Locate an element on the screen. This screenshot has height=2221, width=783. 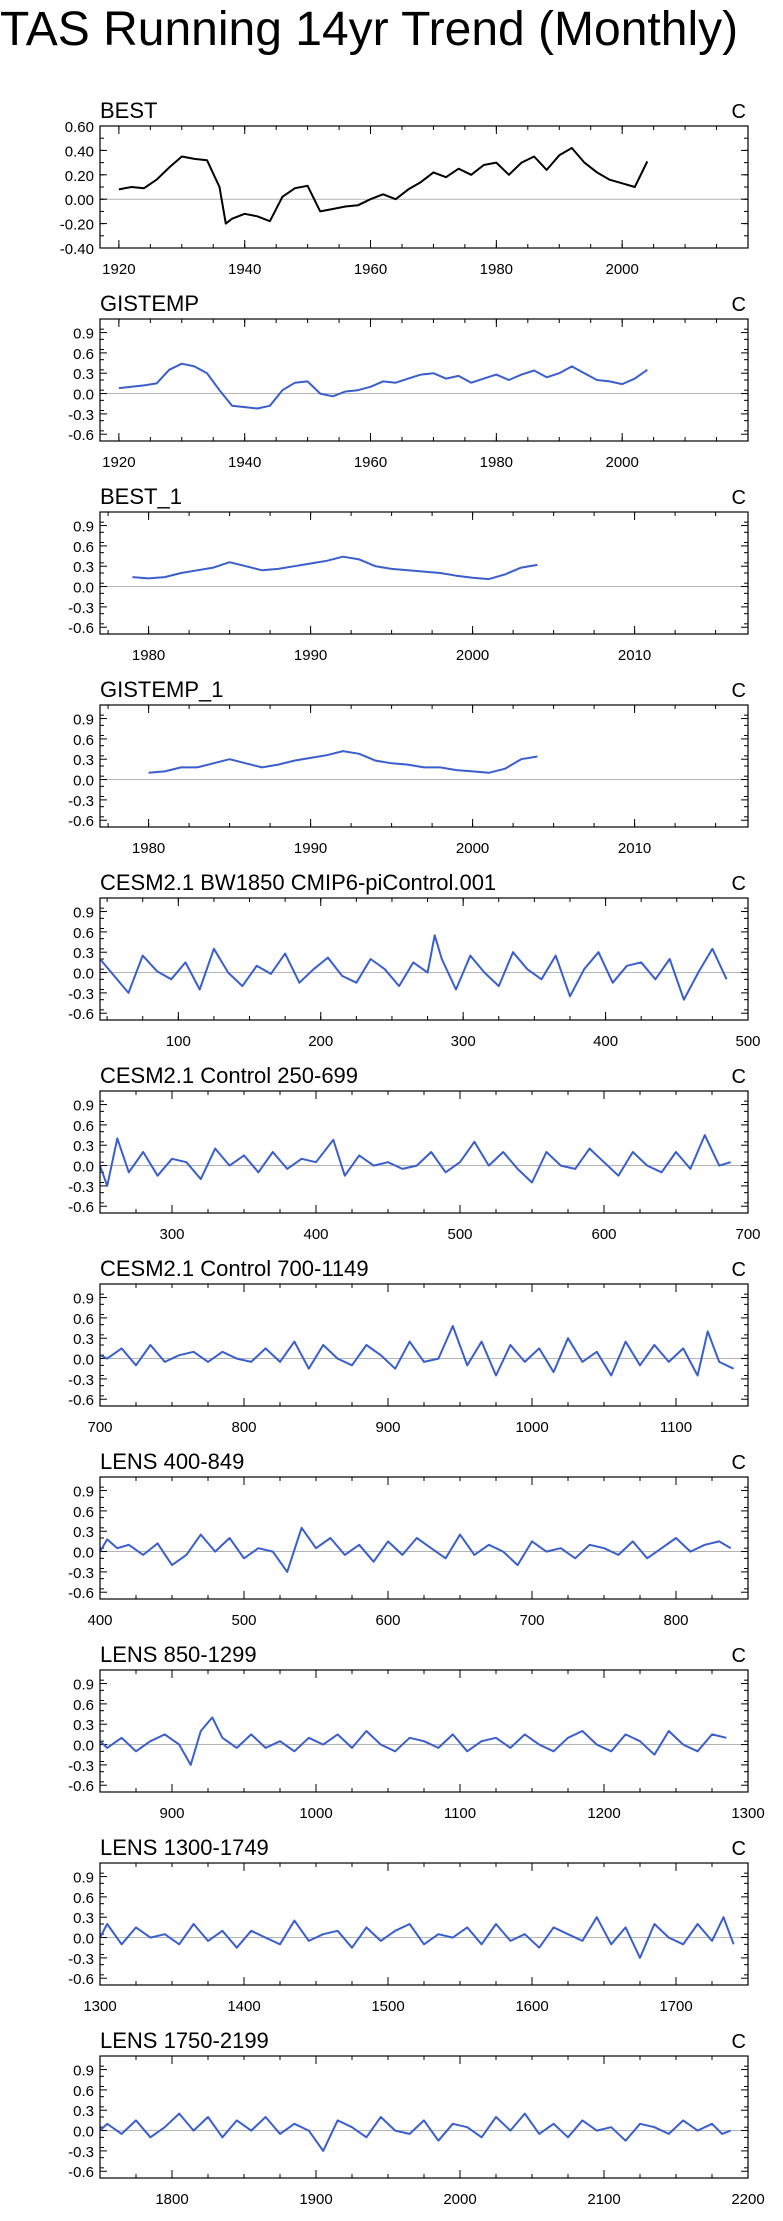
x-tick-label: 200 is located at coordinates (320, 1041).